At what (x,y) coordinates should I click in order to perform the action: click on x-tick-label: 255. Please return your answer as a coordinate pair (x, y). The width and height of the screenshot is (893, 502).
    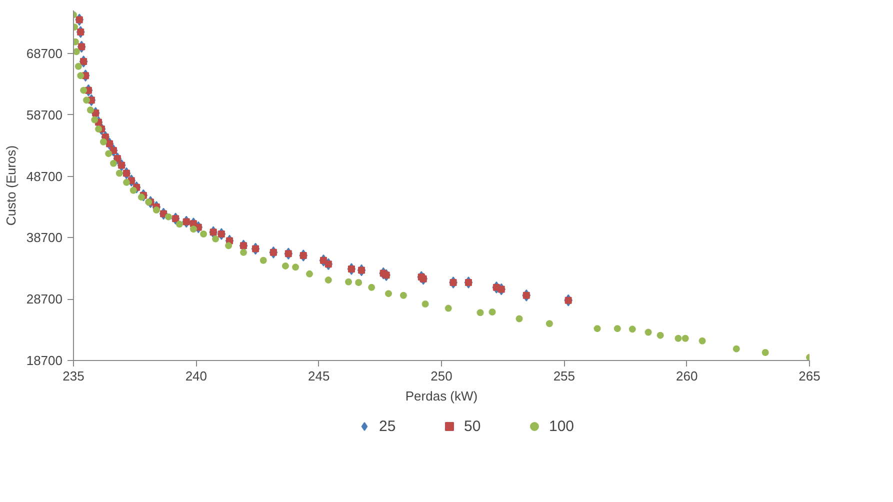
    Looking at the image, I should click on (564, 376).